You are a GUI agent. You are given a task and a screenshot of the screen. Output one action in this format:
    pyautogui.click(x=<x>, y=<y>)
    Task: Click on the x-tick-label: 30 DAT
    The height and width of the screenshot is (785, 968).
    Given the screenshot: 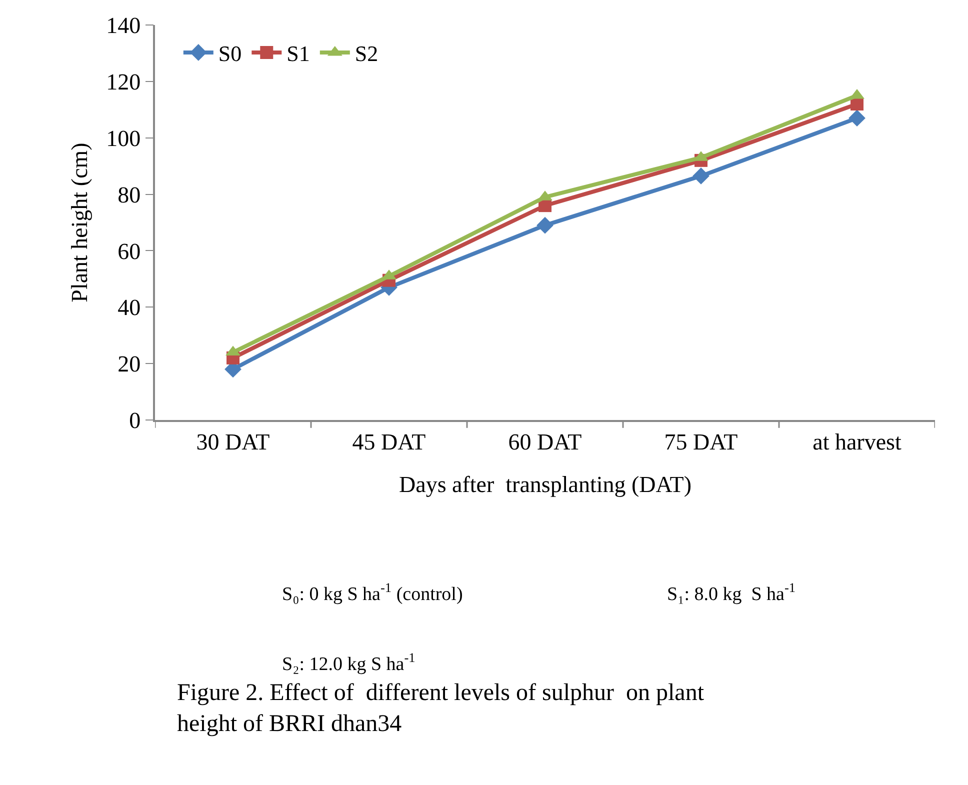 What is the action you would take?
    pyautogui.click(x=233, y=441)
    